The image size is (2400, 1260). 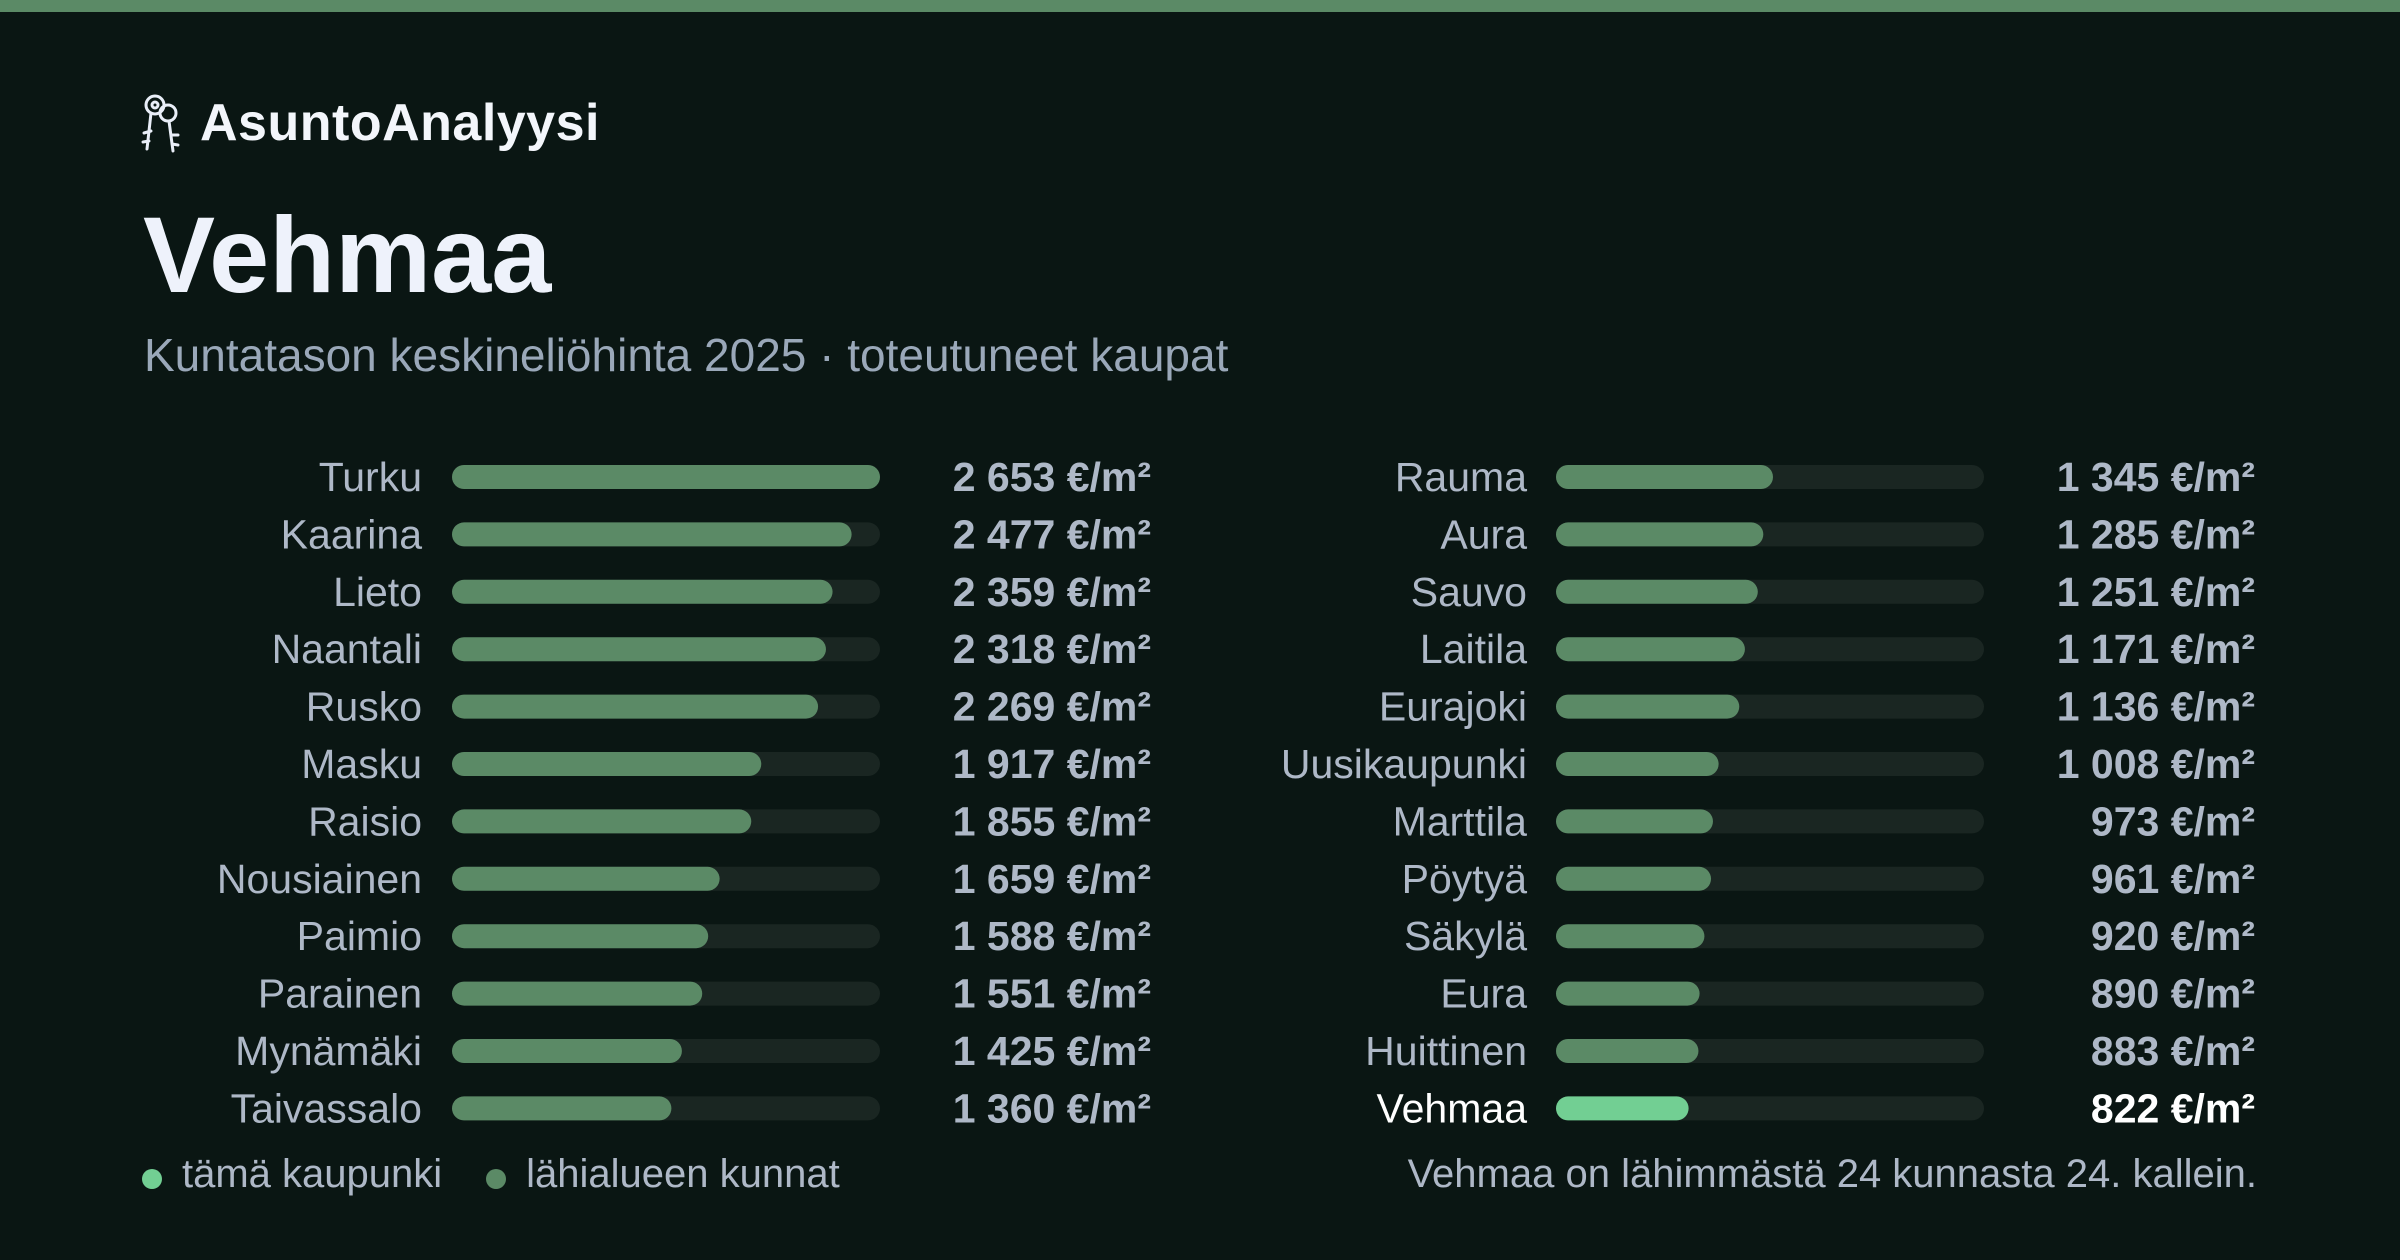 I want to click on legend-dot-this-city-icon, so click(x=152, y=1178).